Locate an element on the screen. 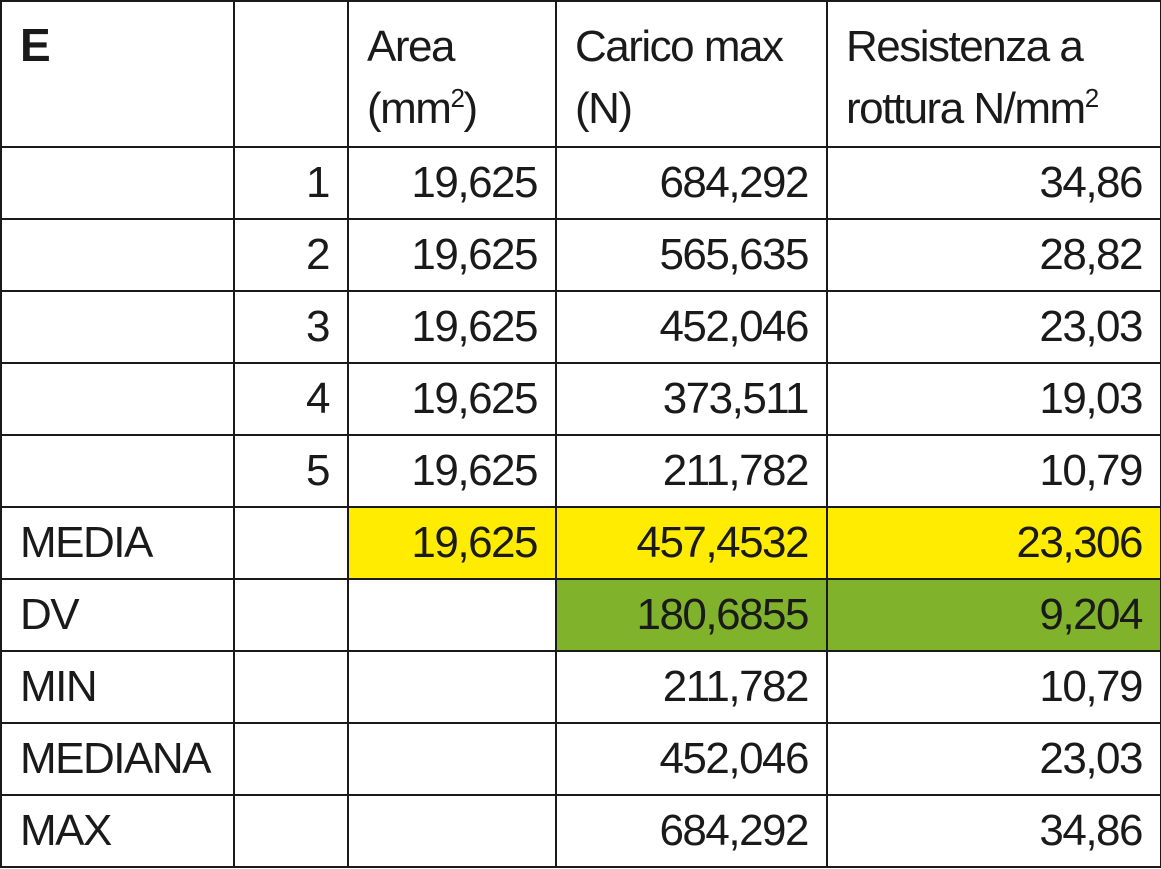  table-row: 5 19,625 211,782 10,79 is located at coordinates (580, 471).